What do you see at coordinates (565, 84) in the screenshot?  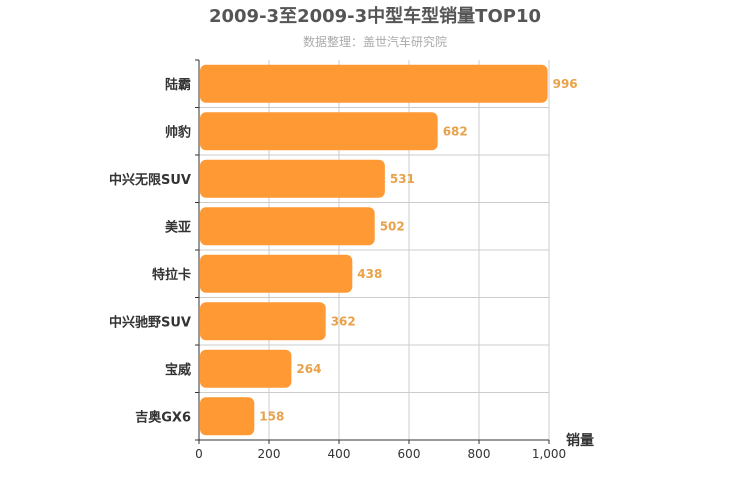 I see `bar-value-label: 996` at bounding box center [565, 84].